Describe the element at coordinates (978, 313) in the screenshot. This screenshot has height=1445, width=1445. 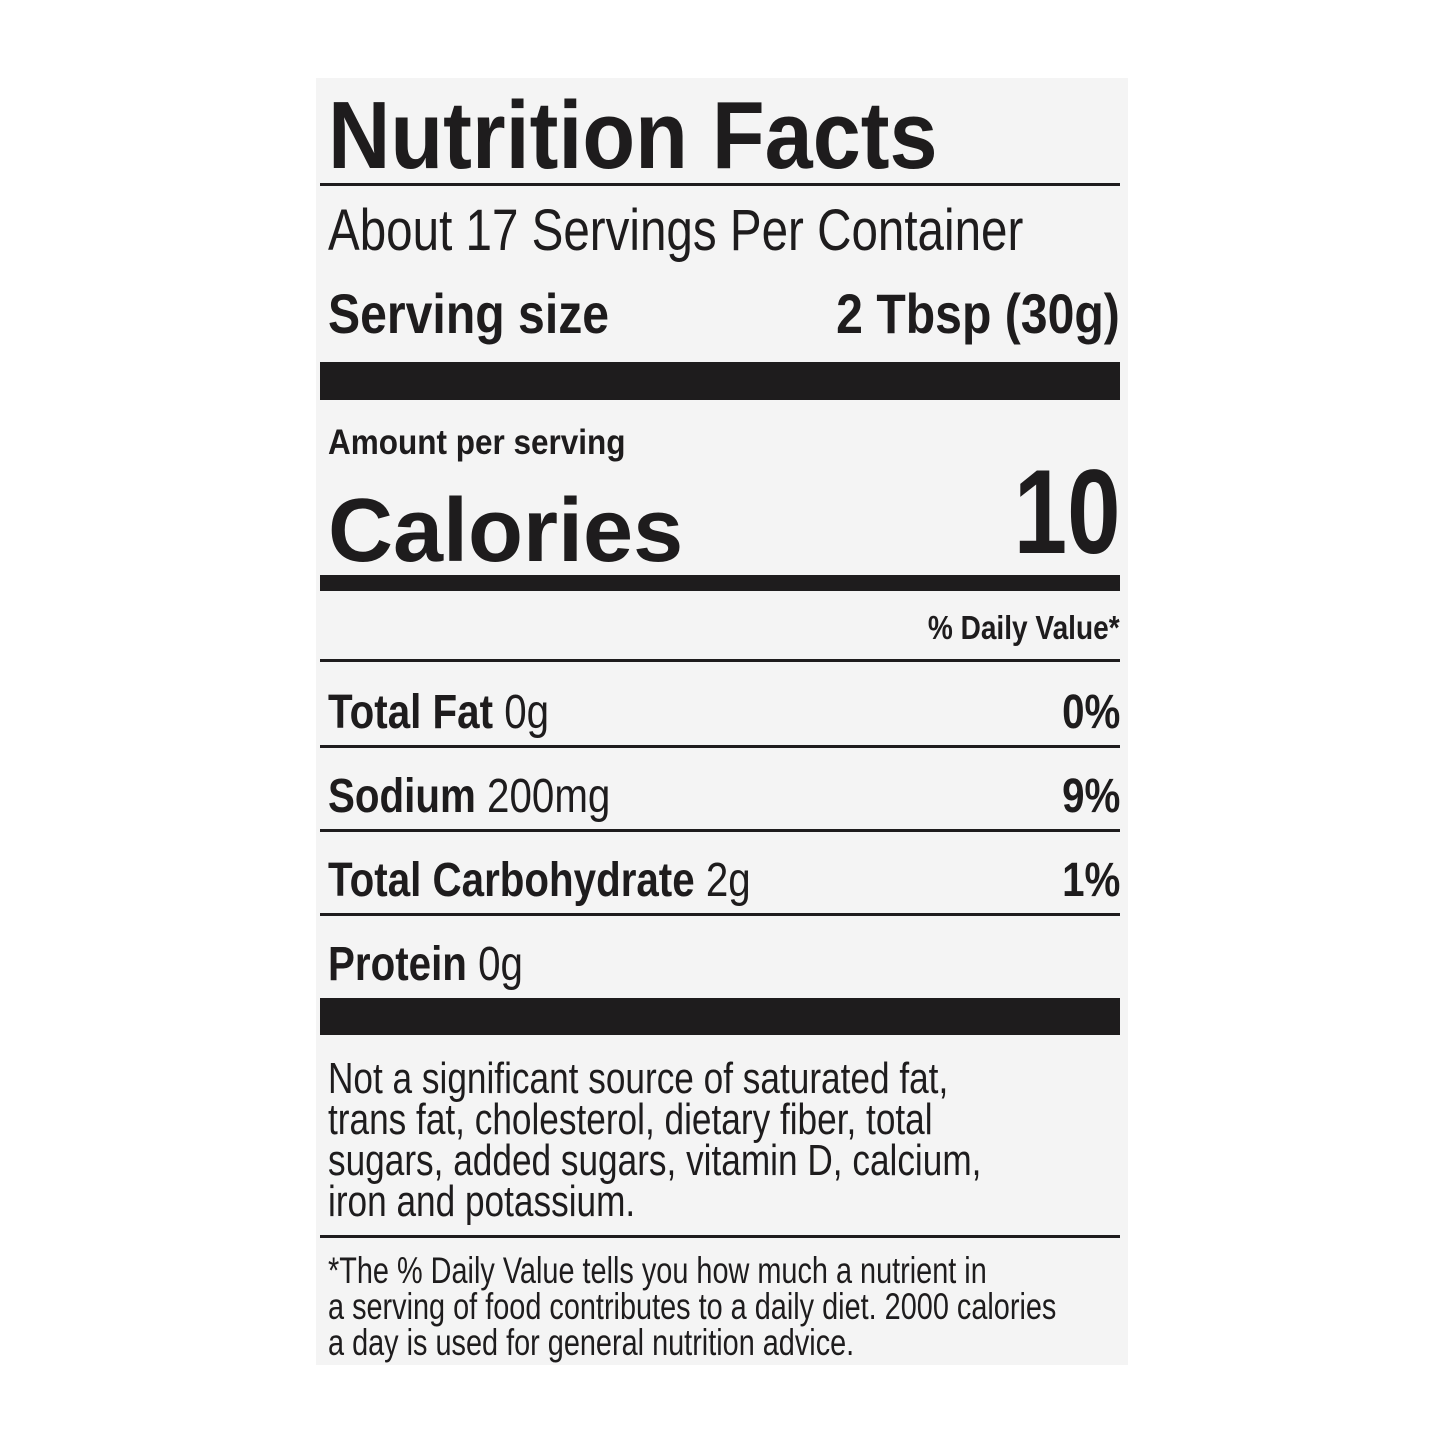
I see `serving-size-value: 2 Tbsp (30g)` at that location.